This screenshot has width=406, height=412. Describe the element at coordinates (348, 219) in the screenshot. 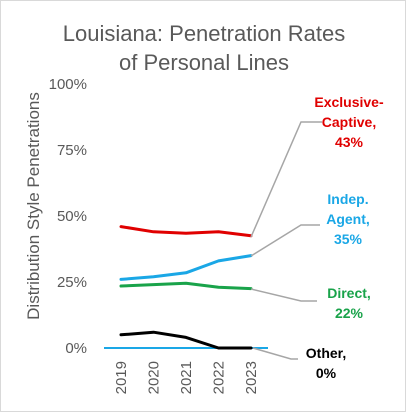

I see `series-label-indep-agent: Agent,` at that location.